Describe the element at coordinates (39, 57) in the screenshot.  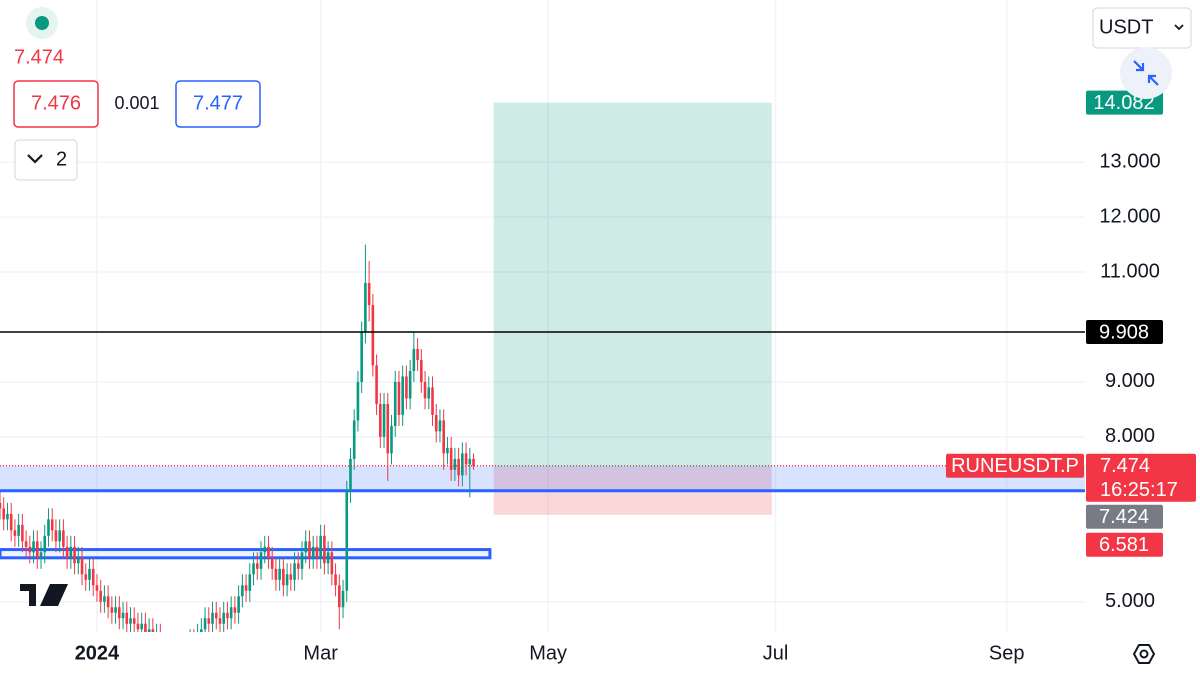
I see `last-price: 7.474` at that location.